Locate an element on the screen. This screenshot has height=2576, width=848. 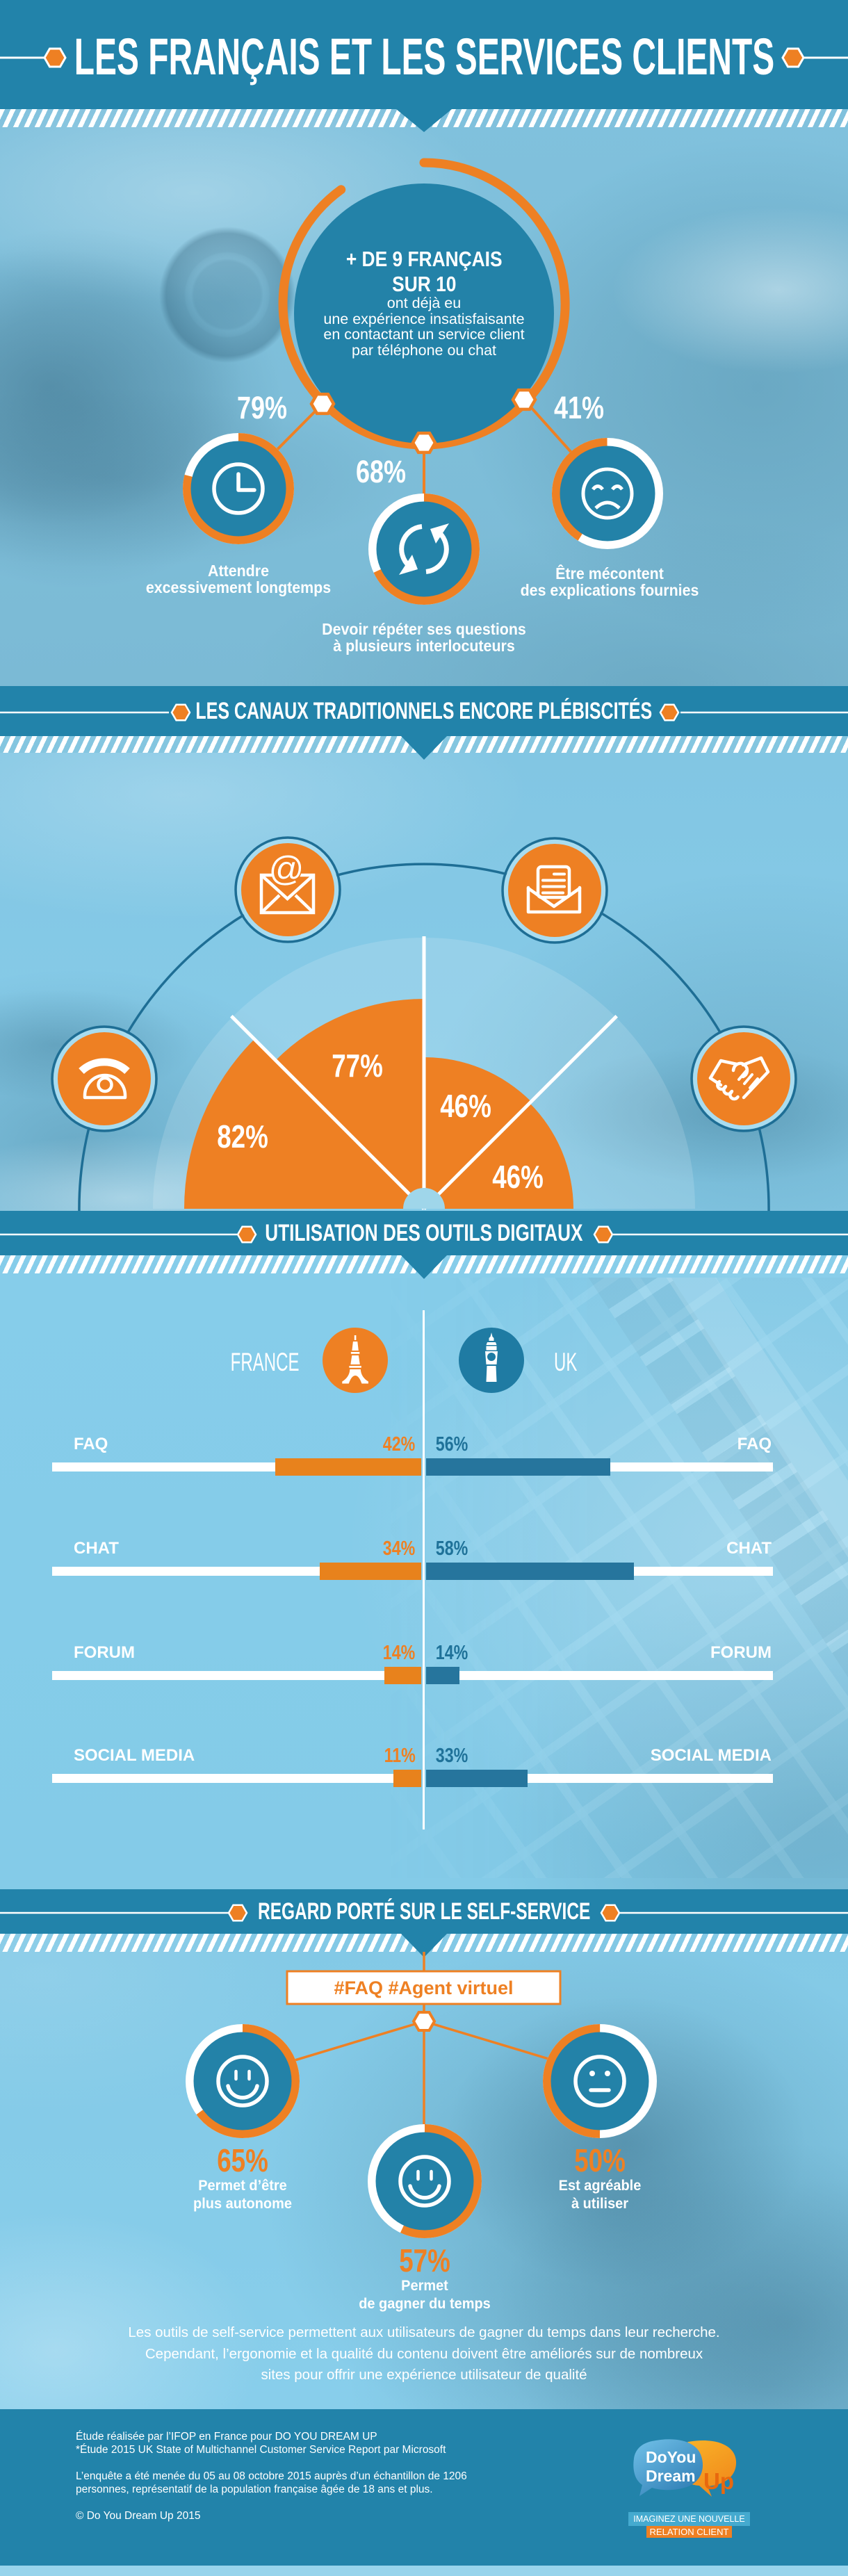
svg-text: Up is located at coordinates (718, 2481).